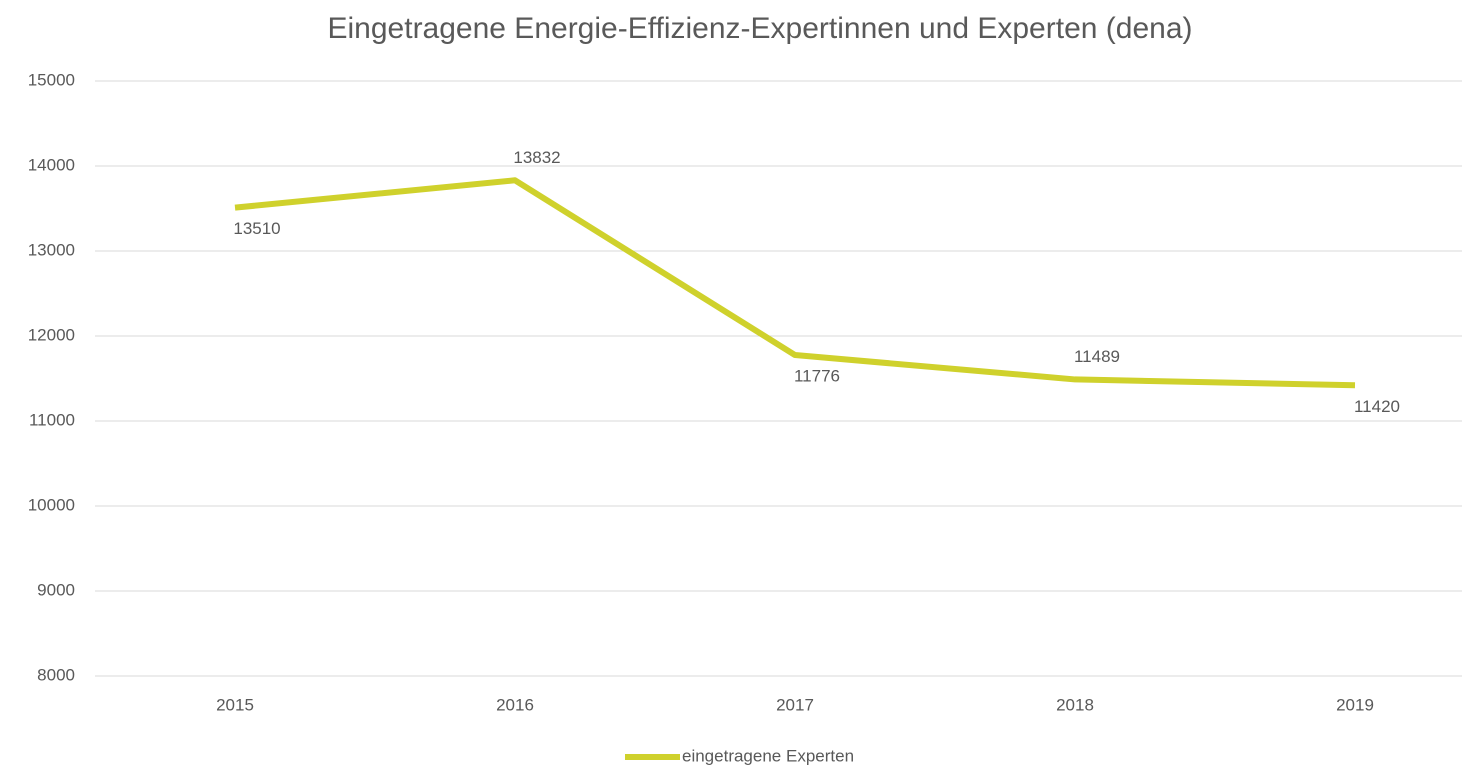 This screenshot has height=772, width=1478. Describe the element at coordinates (1355, 704) in the screenshot. I see `x-tick-label: 2019` at that location.